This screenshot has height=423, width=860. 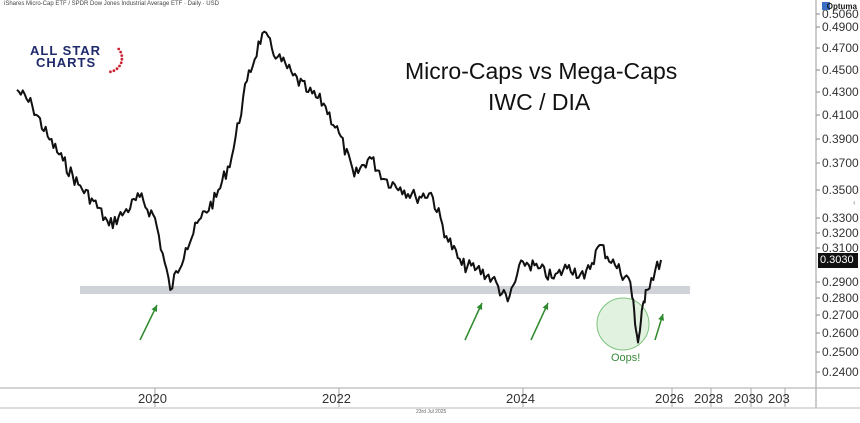 I want to click on support-band, so click(x=385, y=290).